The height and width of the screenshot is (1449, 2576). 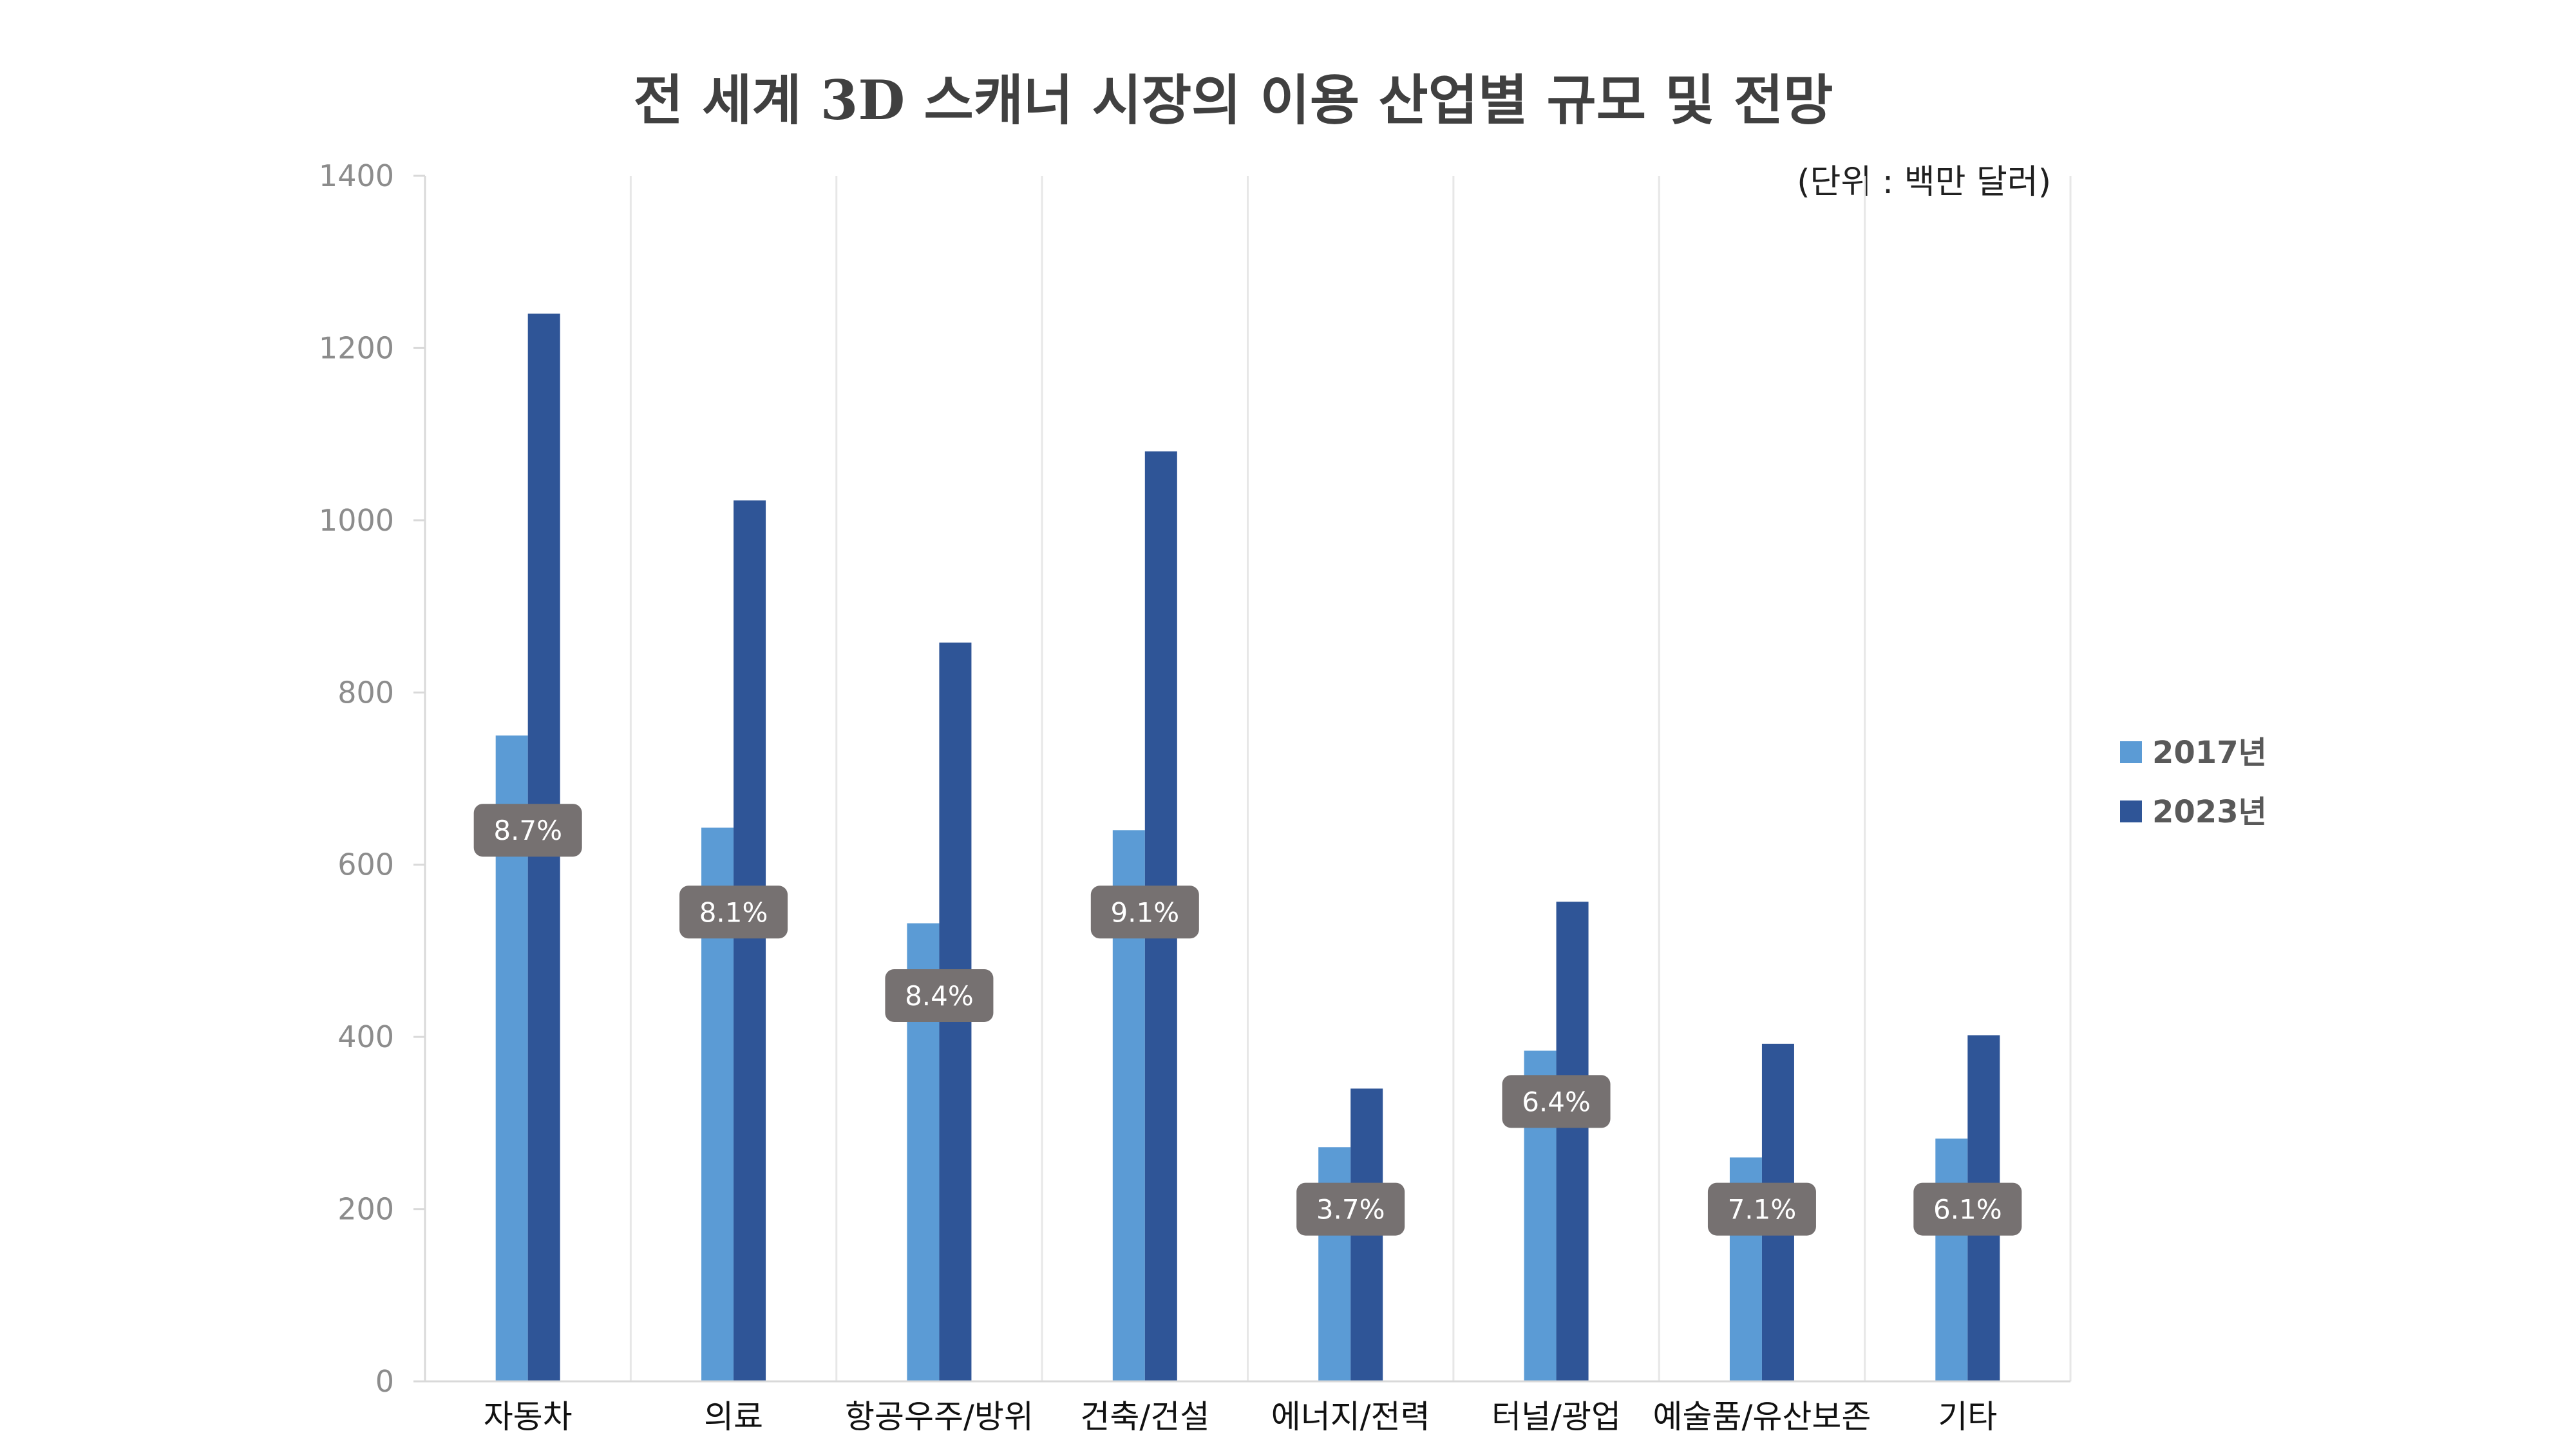 I want to click on cagr-label: 6.1%, so click(x=1967, y=1210).